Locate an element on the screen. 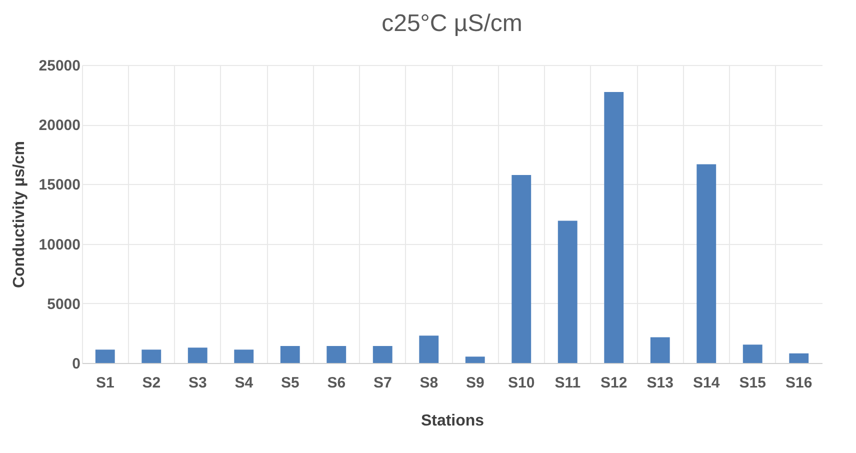 The width and height of the screenshot is (856, 453). x-tick-label: S5 is located at coordinates (290, 383).